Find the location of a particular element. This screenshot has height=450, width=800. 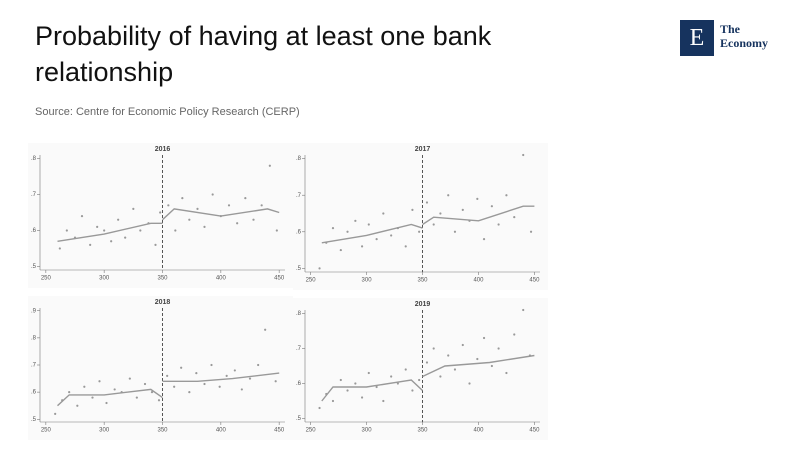

panel-title: 2017 is located at coordinates (423, 149).